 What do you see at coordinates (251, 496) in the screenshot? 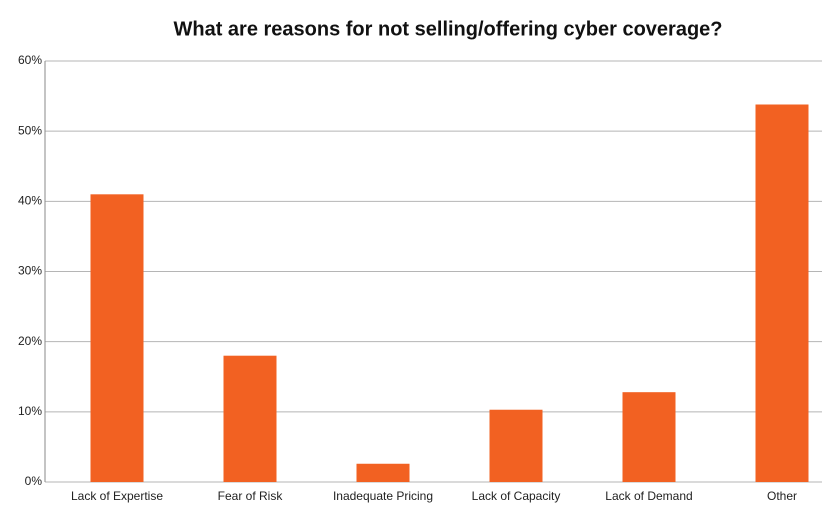
I see `x-tick-label: Fear of Risk` at bounding box center [251, 496].